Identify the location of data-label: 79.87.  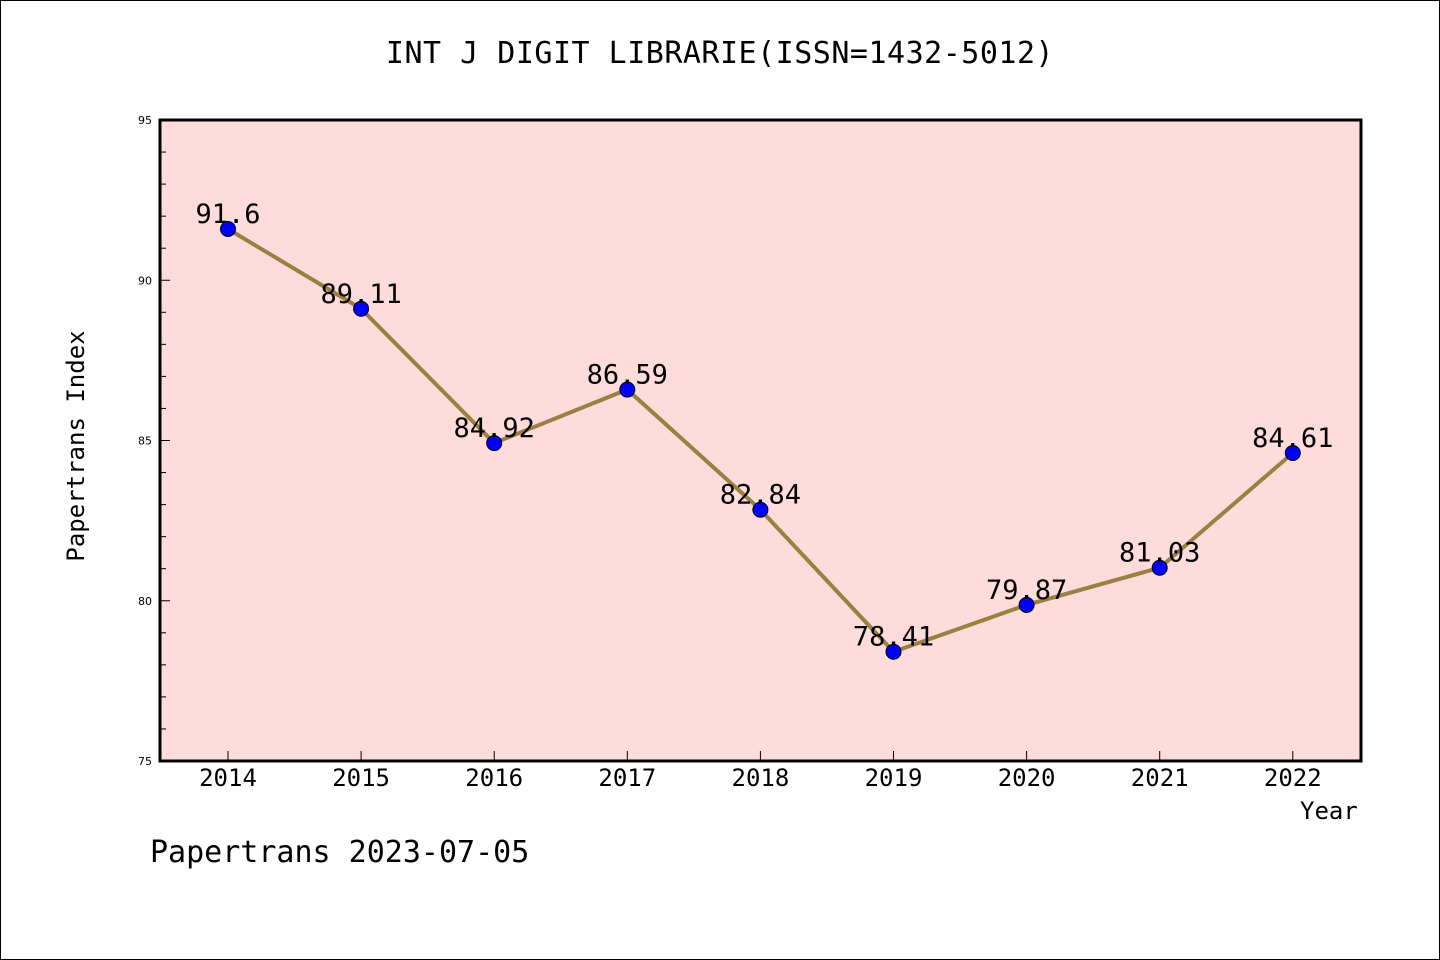
(1026, 590).